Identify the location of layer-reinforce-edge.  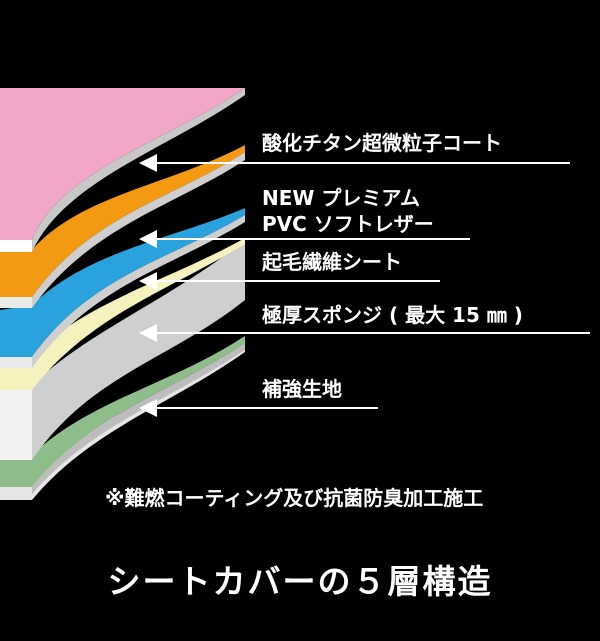
(138, 418).